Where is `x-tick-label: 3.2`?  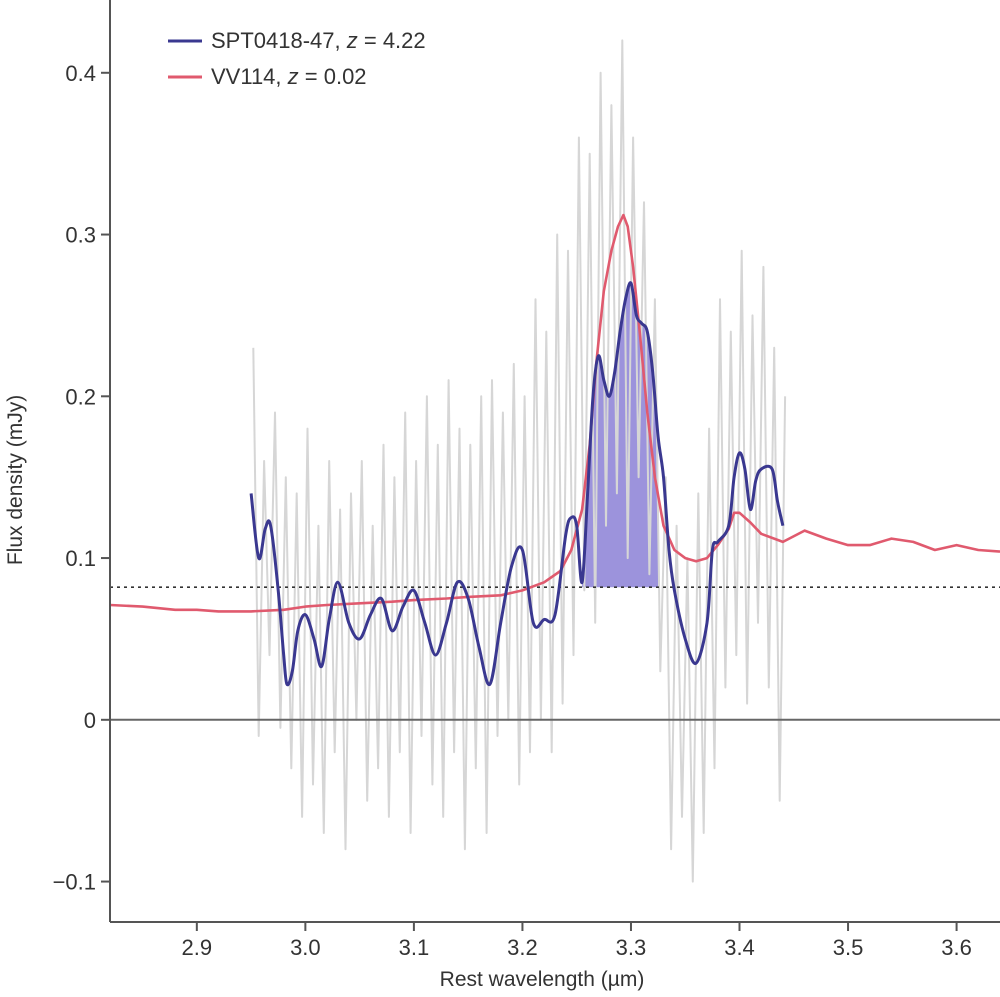
x-tick-label: 3.2 is located at coordinates (522, 947).